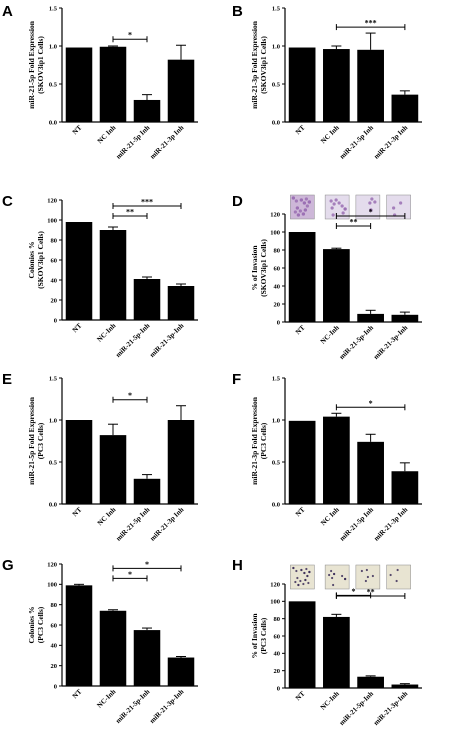  What do you see at coordinates (77, 328) in the screenshot?
I see `x-tick-label: NT` at bounding box center [77, 328].